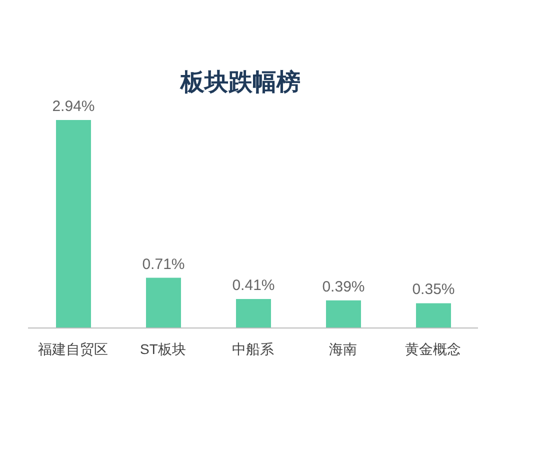 The image size is (550, 466). Describe the element at coordinates (343, 287) in the screenshot. I see `data-label: 0.39%` at that location.